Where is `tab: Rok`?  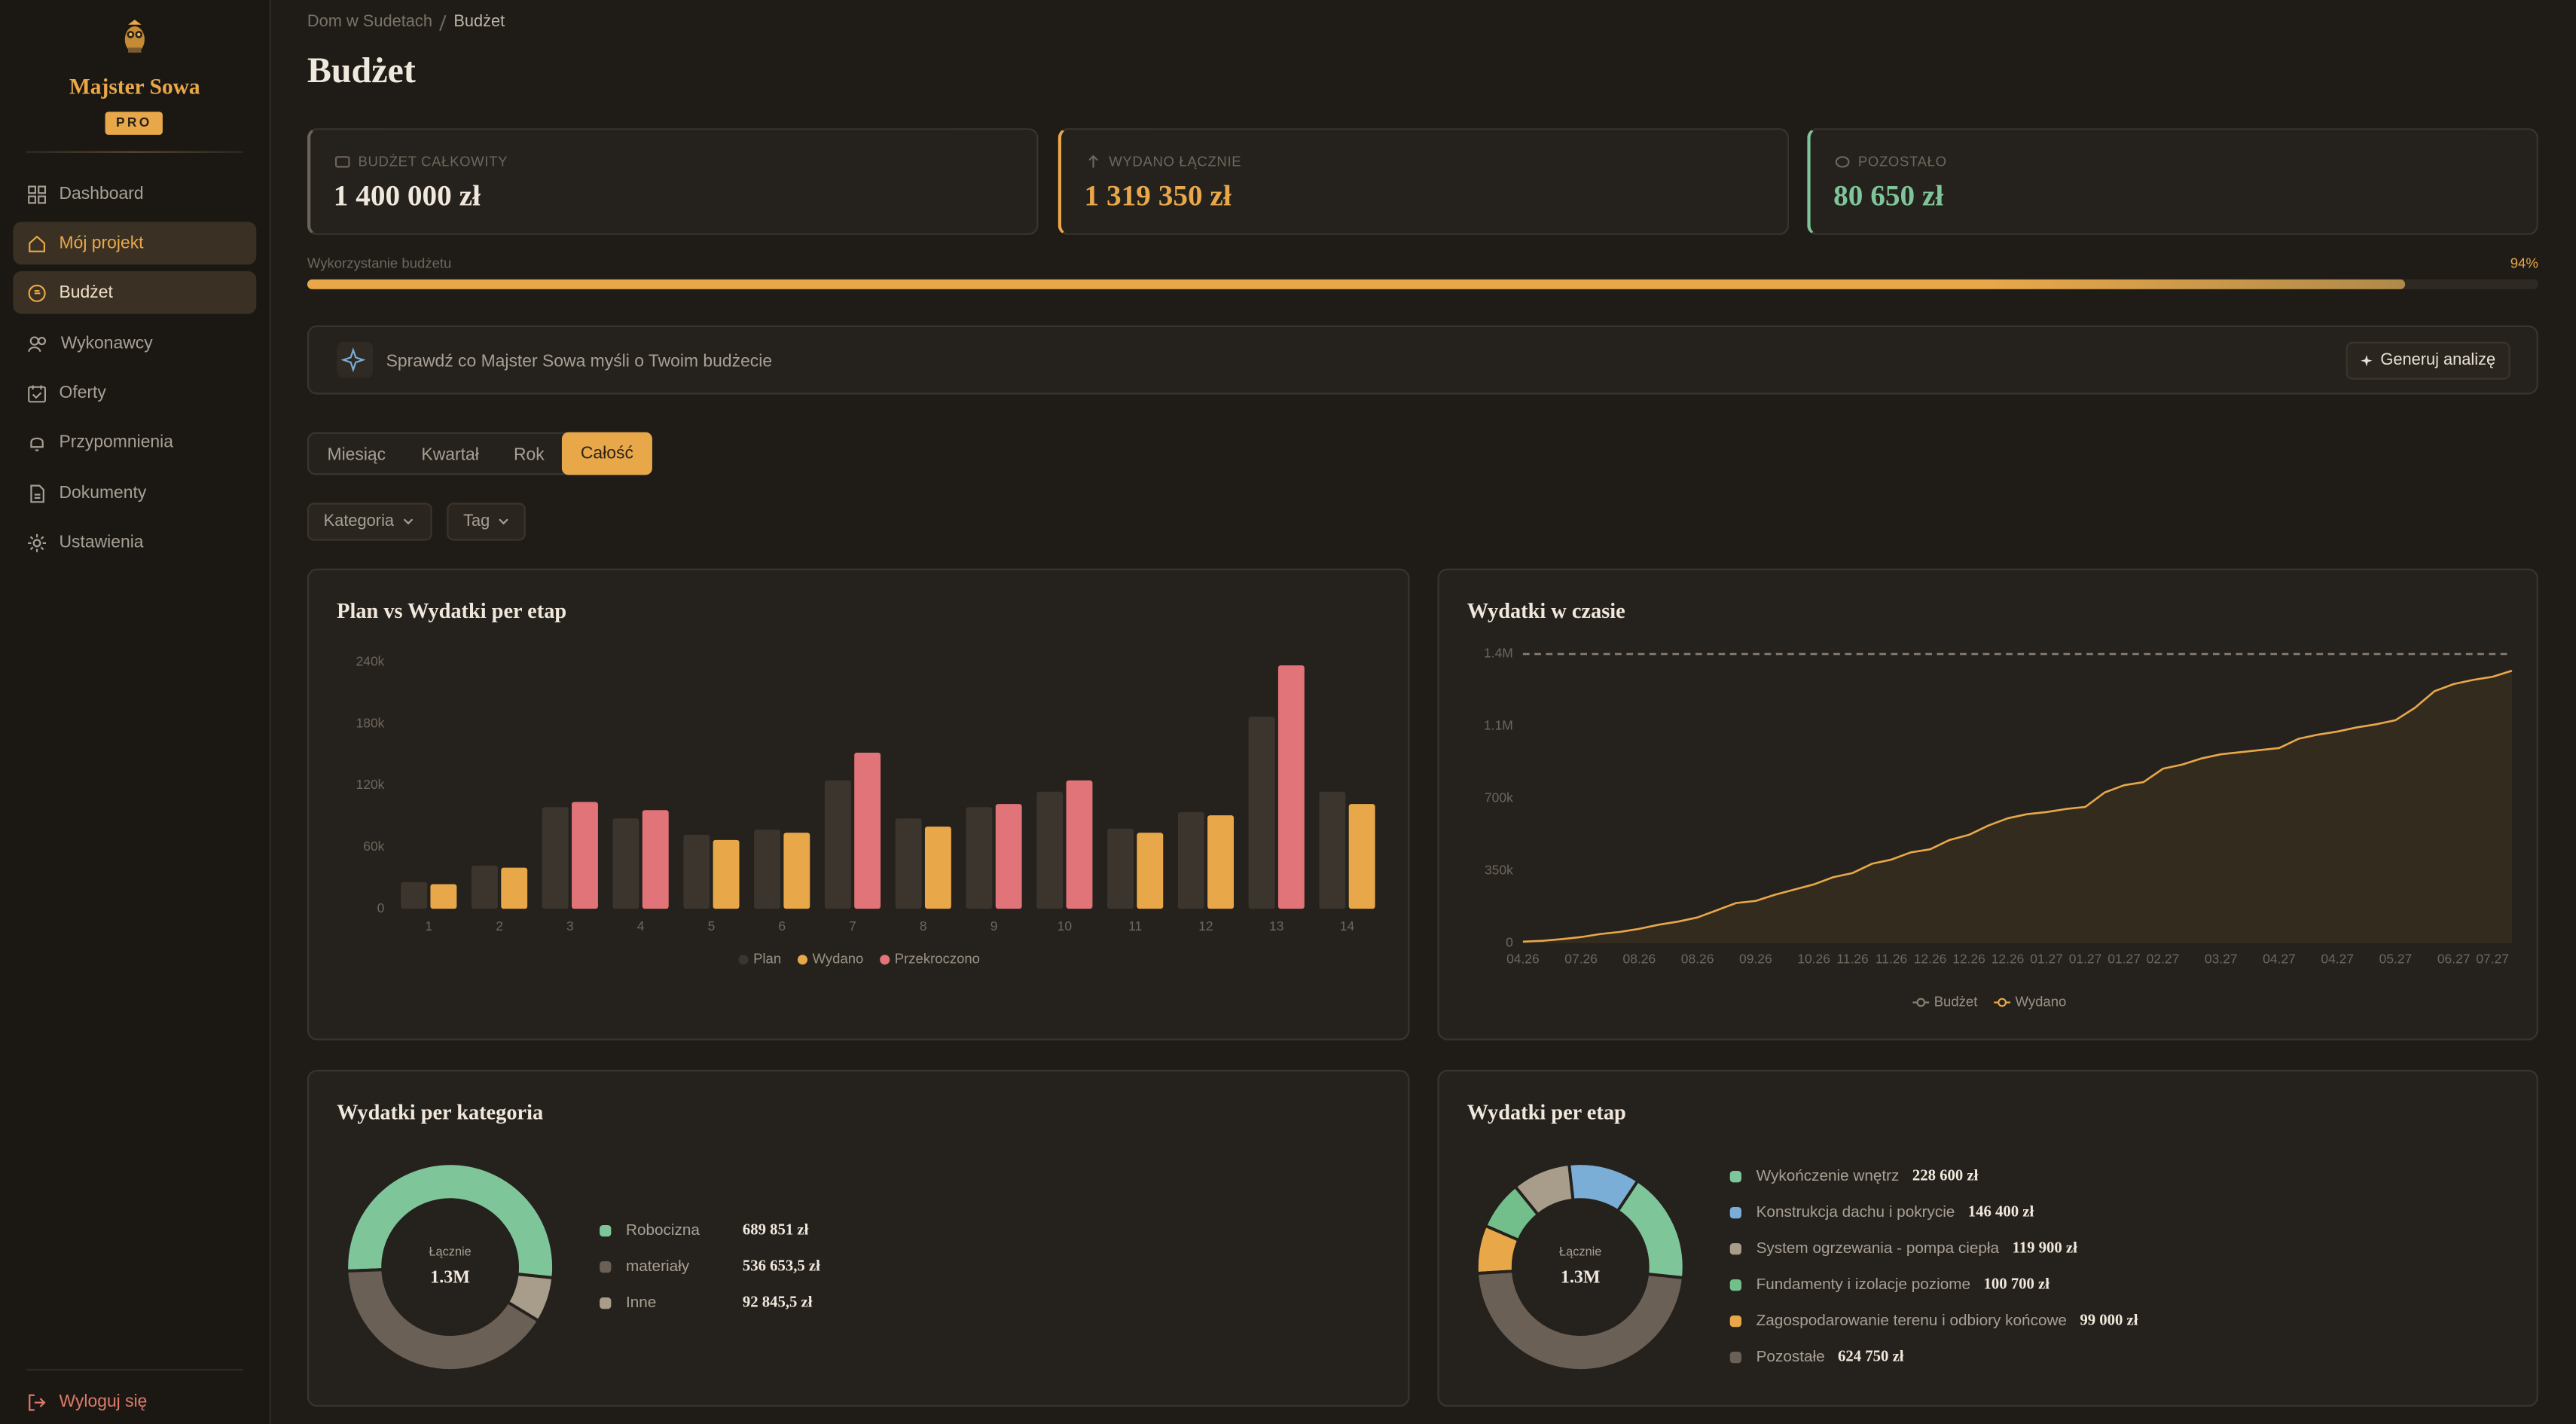 tab: Rok is located at coordinates (529, 456).